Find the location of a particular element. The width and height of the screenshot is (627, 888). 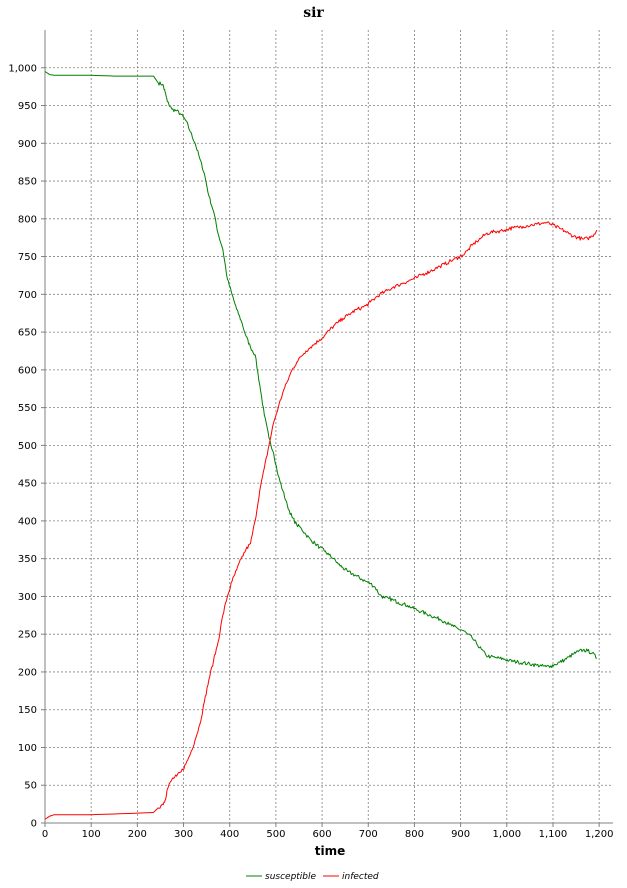

chart-title: sir is located at coordinates (313, 13).